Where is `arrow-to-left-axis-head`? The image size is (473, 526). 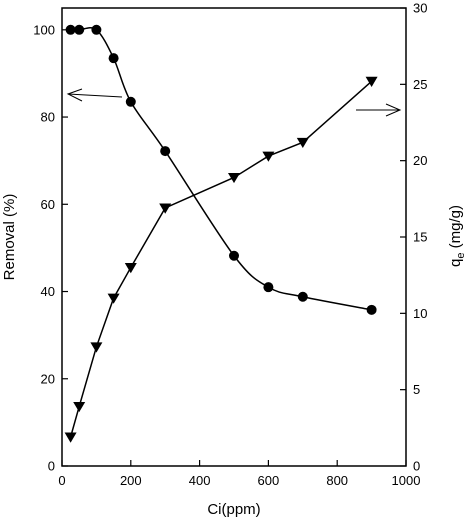 arrow-to-left-axis-head is located at coordinates (74, 95).